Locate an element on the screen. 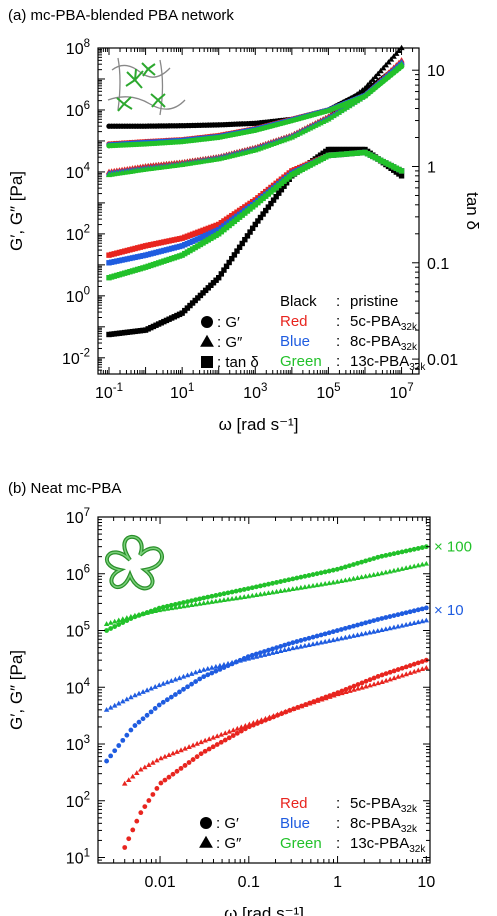 The image size is (497, 916). panel-b-shift-labels: × 100 × 10 is located at coordinates (453, 579).